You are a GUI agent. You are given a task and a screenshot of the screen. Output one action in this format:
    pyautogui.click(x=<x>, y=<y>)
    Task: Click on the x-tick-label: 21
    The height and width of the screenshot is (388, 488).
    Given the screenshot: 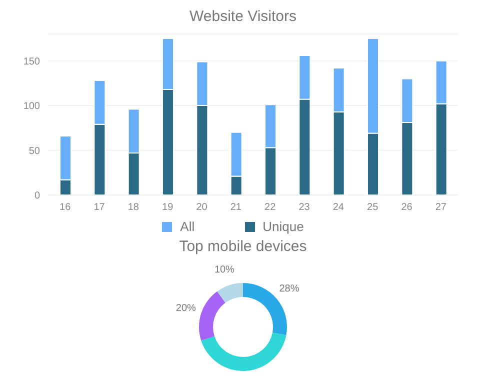 What is the action you would take?
    pyautogui.click(x=236, y=208)
    